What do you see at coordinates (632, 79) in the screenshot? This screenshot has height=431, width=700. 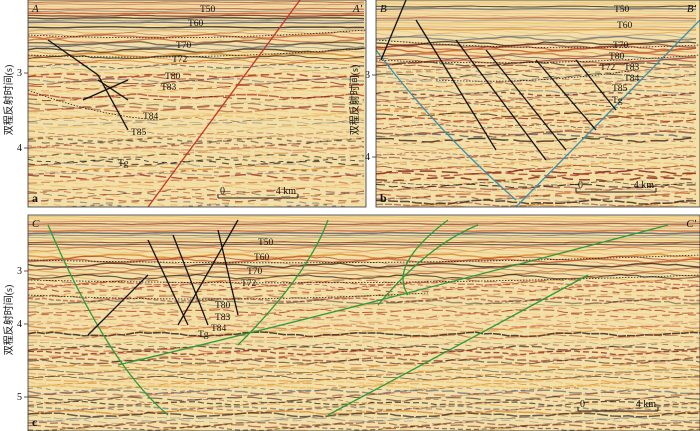 I see `horizon-label: T84` at bounding box center [632, 79].